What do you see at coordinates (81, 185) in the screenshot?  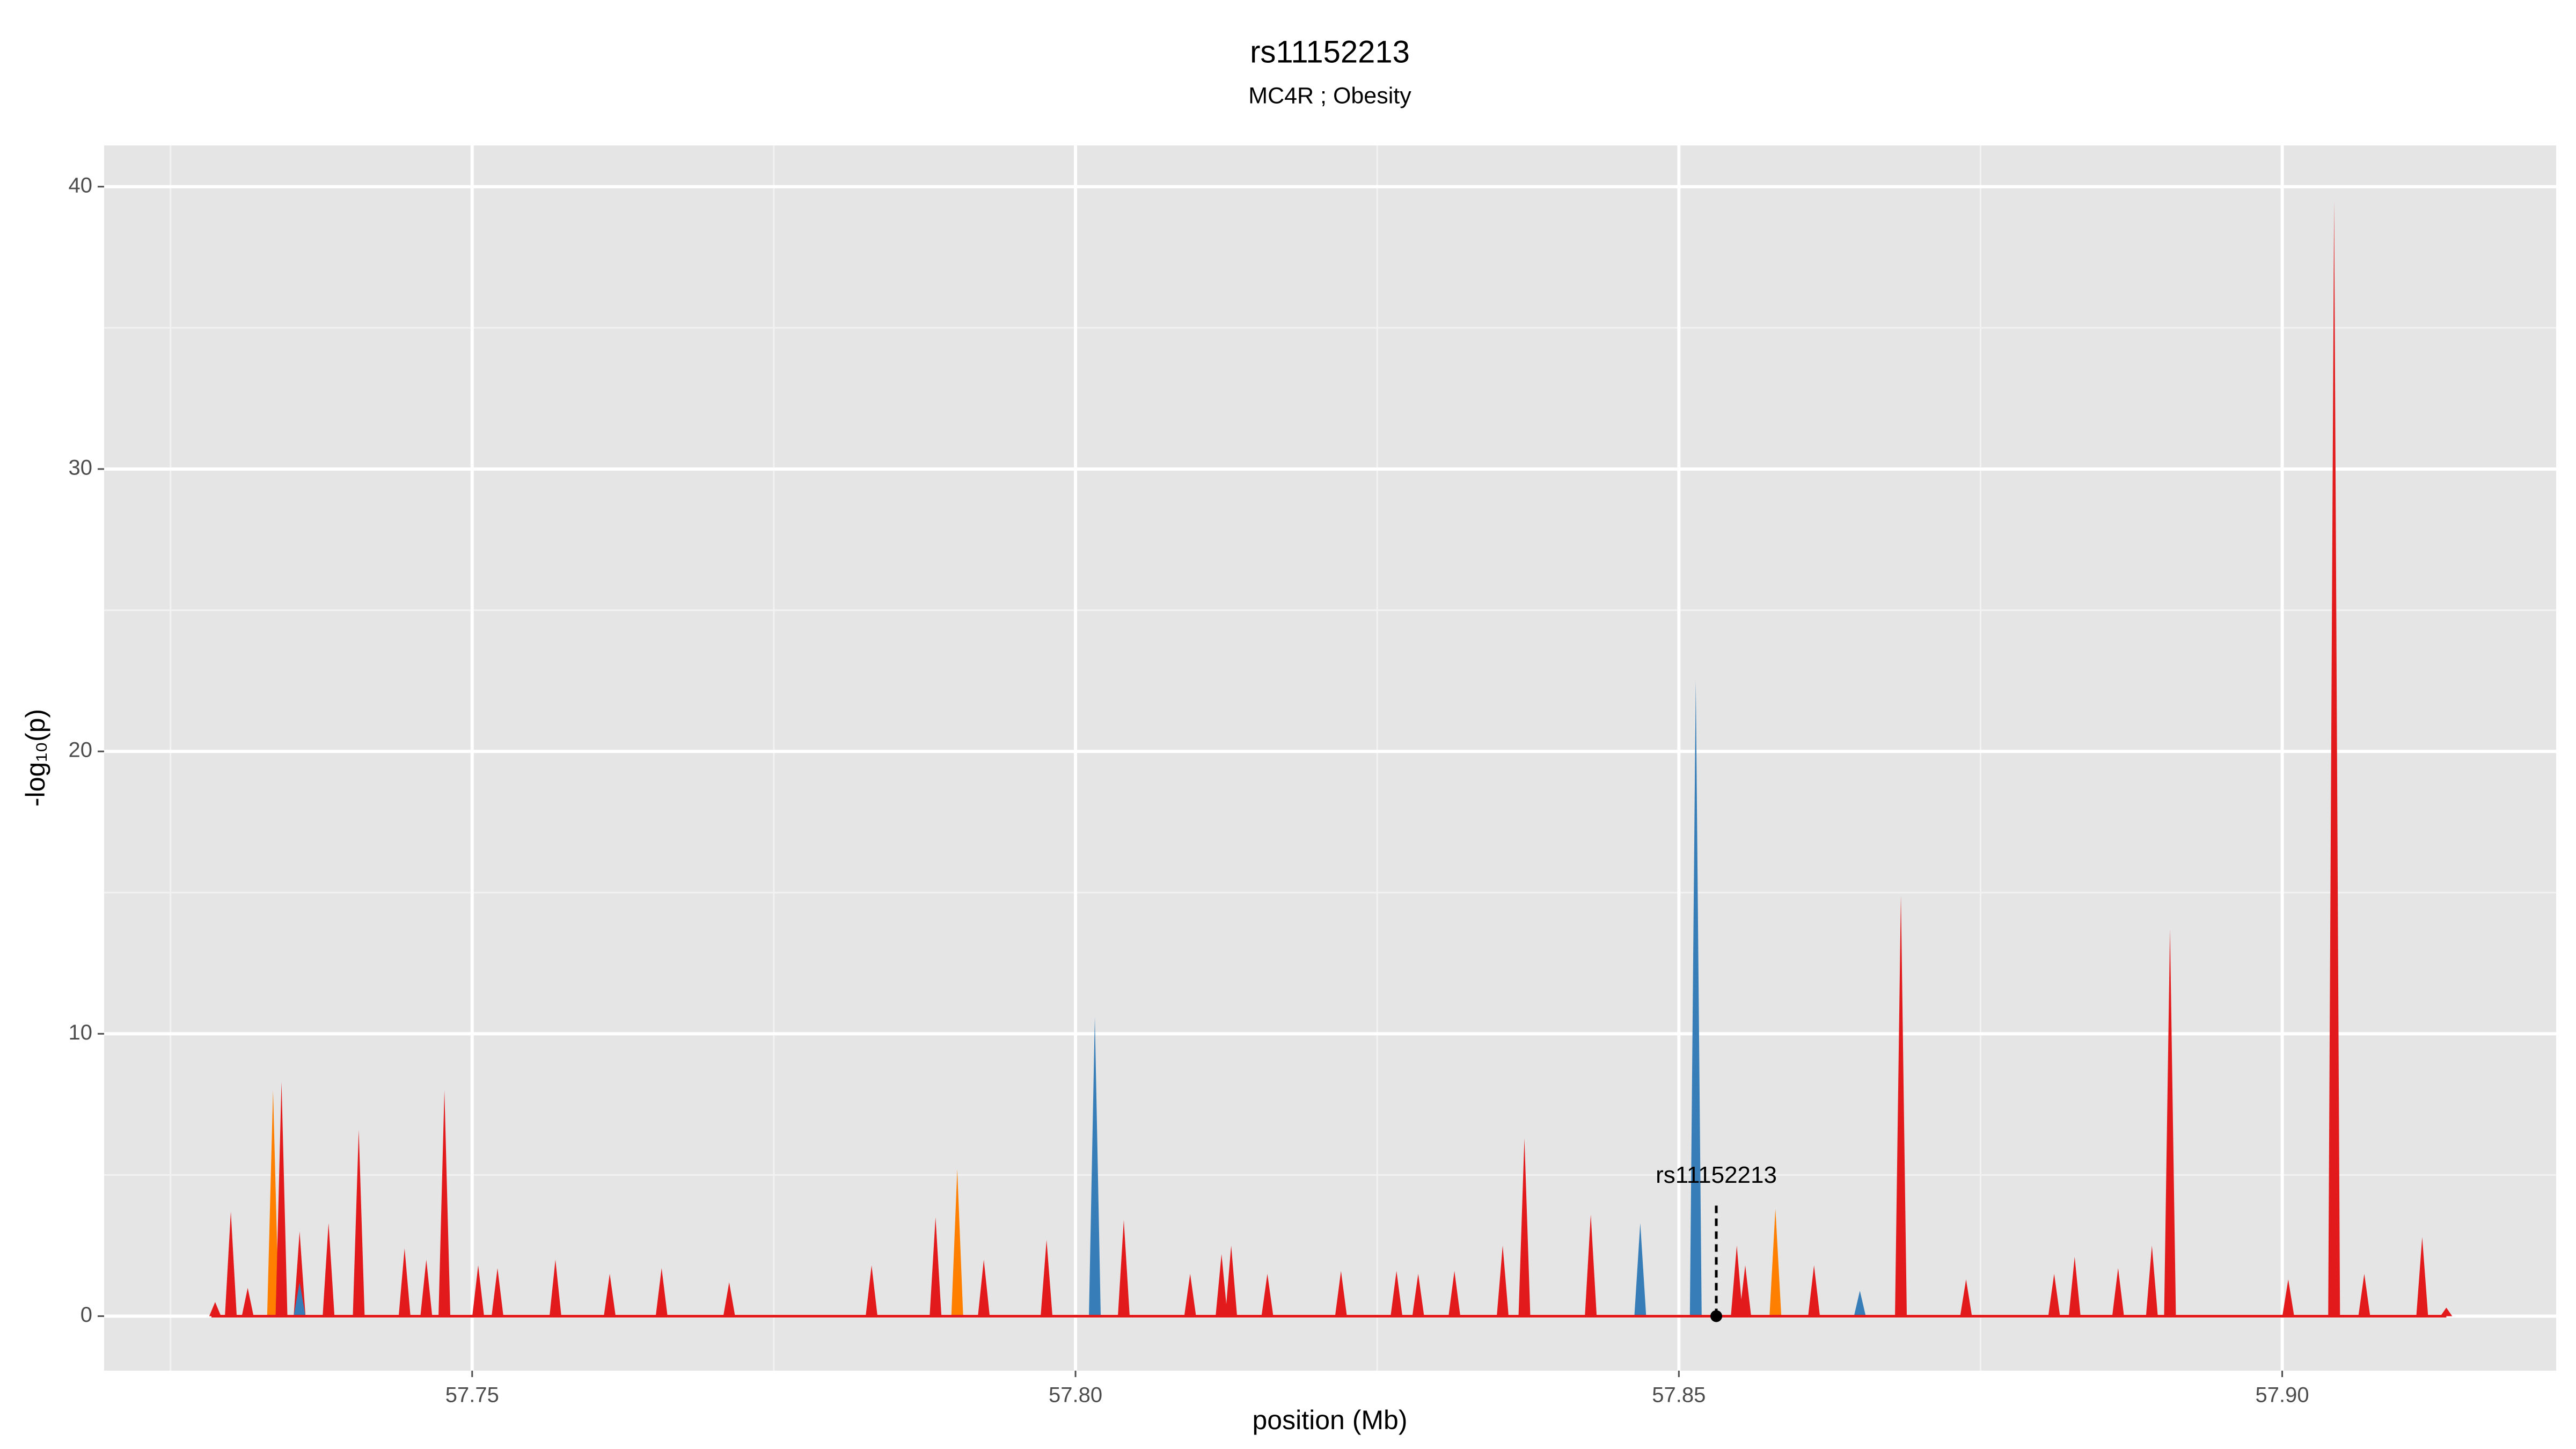 I see `y-tick-label: 40` at bounding box center [81, 185].